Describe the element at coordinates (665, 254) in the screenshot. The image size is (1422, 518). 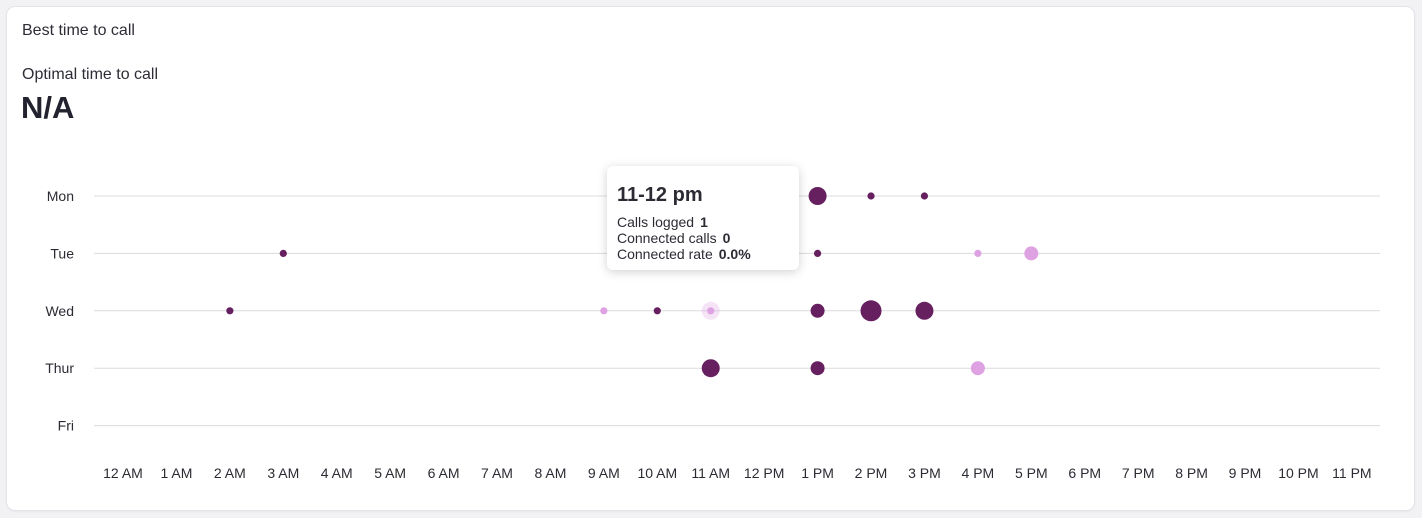
I see `tooltip-label: Connected rate` at that location.